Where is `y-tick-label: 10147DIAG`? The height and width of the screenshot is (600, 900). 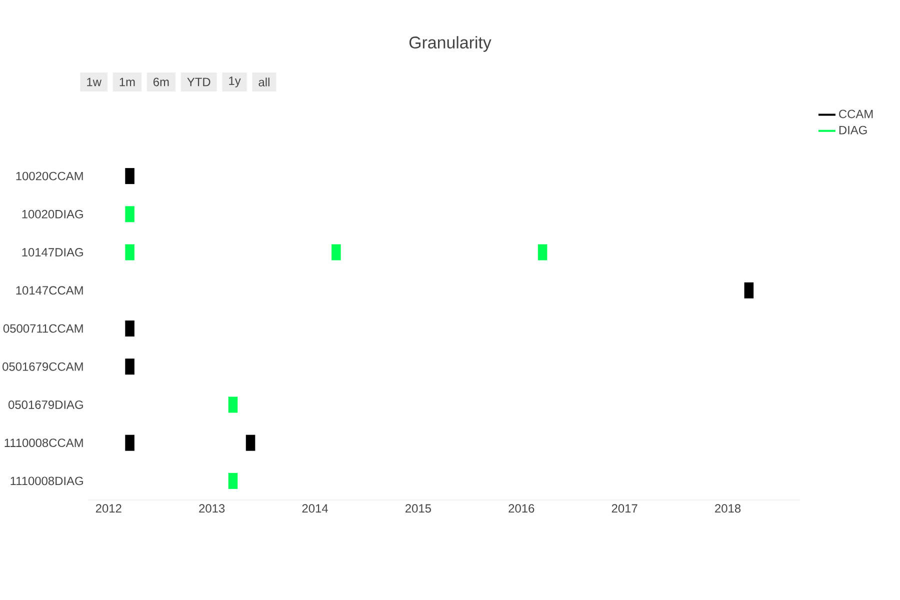 y-tick-label: 10147DIAG is located at coordinates (52, 252).